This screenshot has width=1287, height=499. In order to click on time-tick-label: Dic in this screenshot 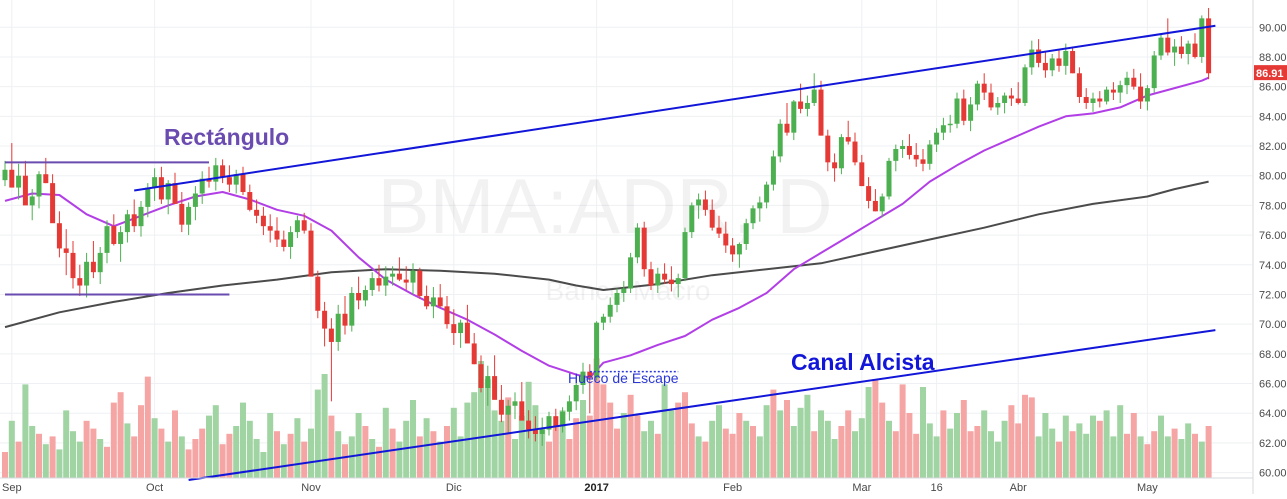, I will do `click(454, 488)`.